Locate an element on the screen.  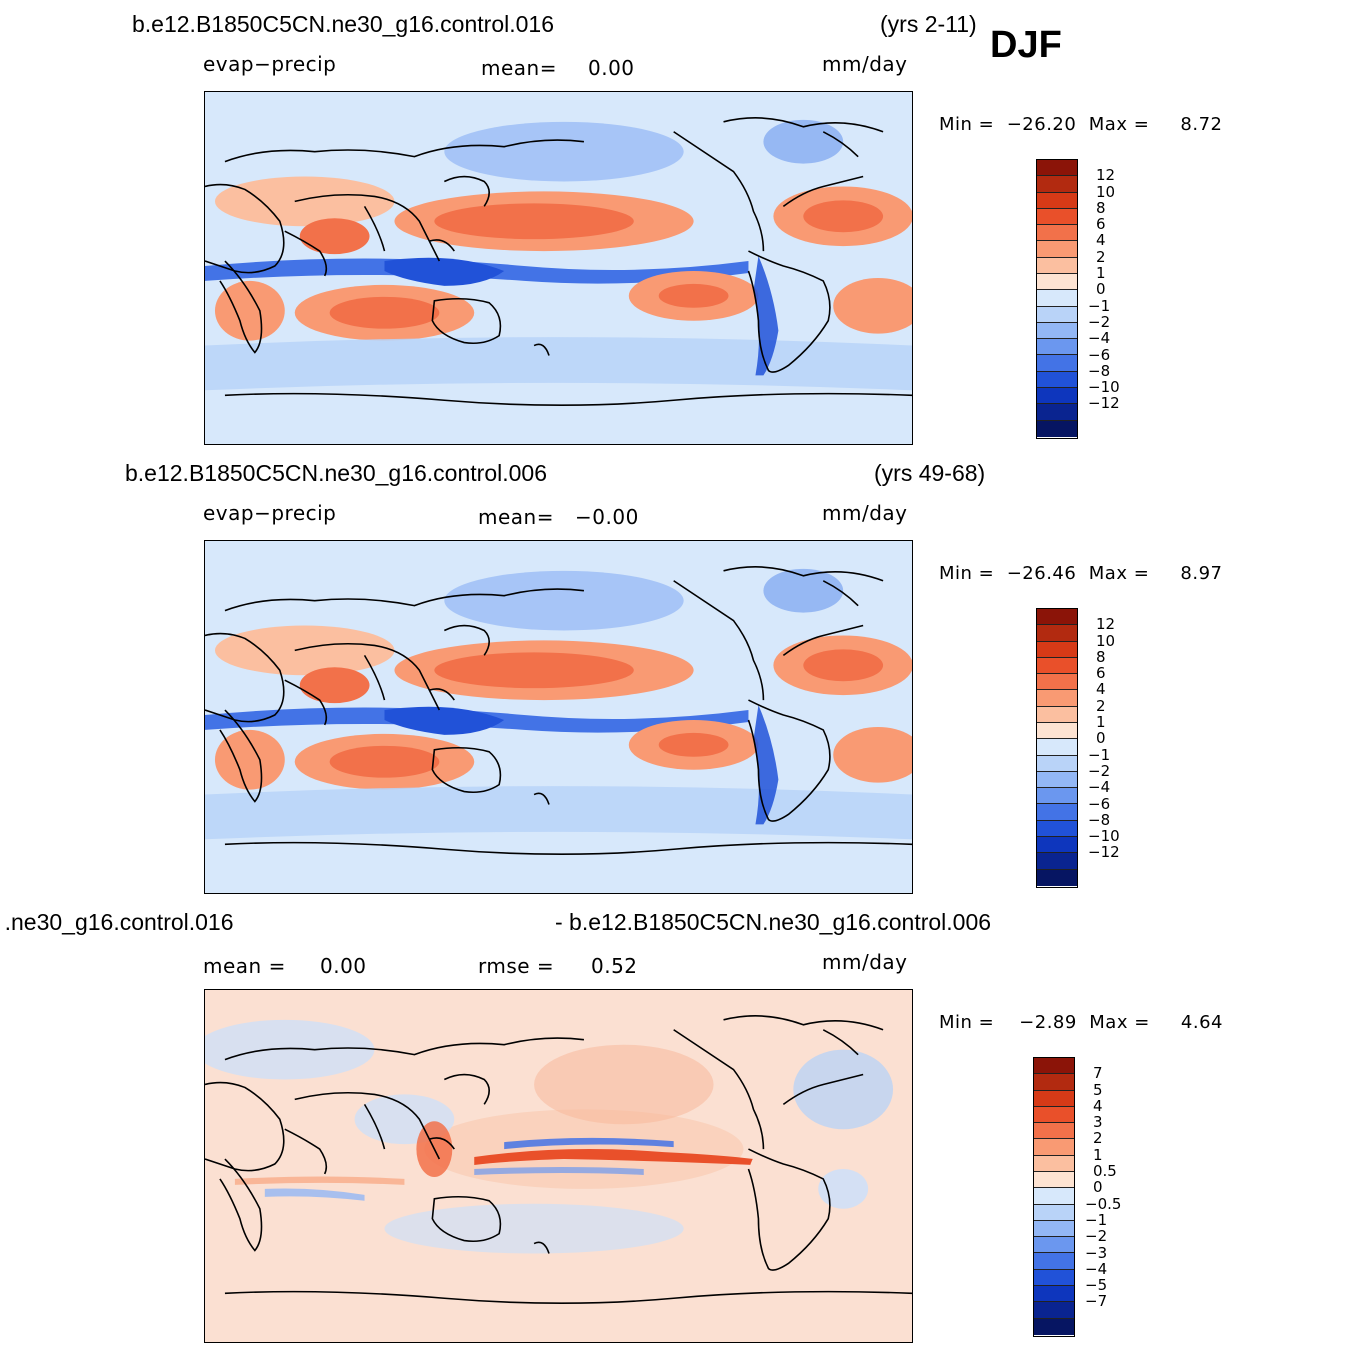
panel1-minmax: Min = −26.20 Max = 8.72 is located at coordinates (1081, 124).